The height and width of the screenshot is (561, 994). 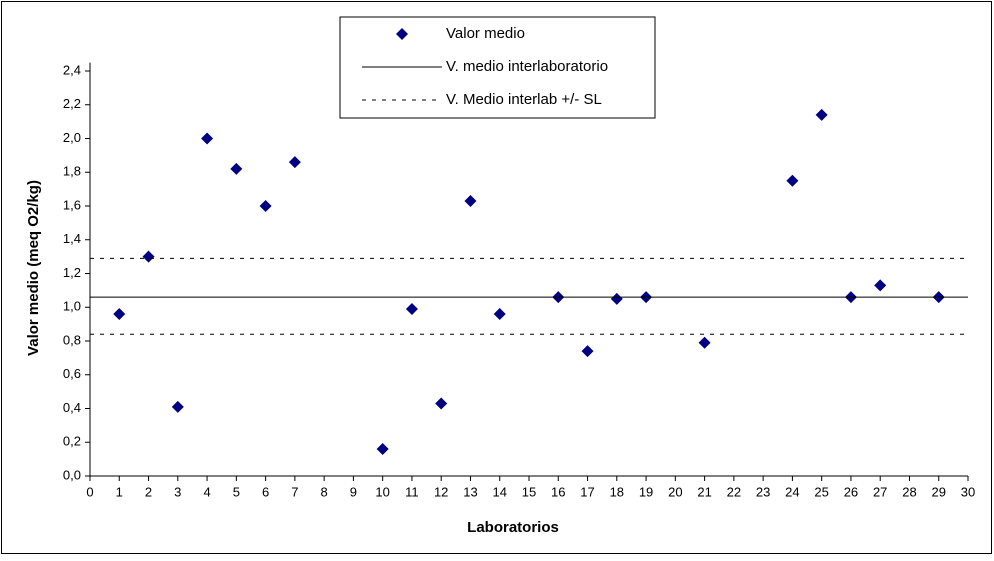 I want to click on x-tick-label: 29, so click(x=938, y=491).